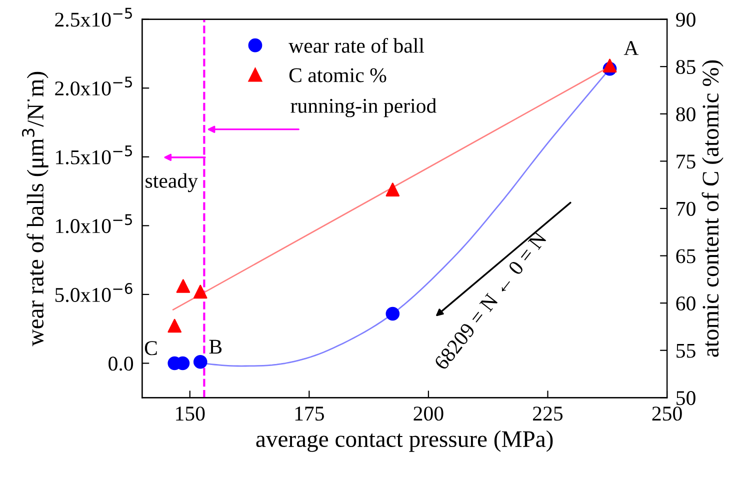 Image resolution: width=729 pixels, height=482 pixels. Describe the element at coordinates (686, 303) in the screenshot. I see `y2-tick-label: 60` at that location.